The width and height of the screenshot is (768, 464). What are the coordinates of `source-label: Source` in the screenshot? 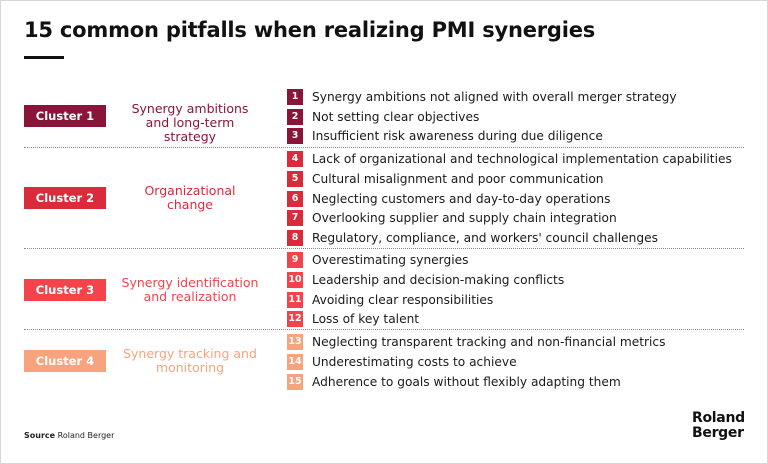 It's located at (40, 435).